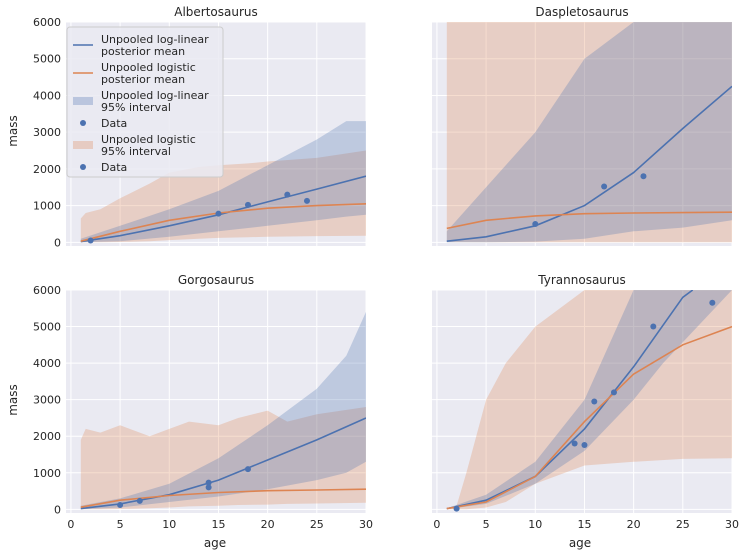  I want to click on panel-title: Albertosaurus, so click(216, 12).